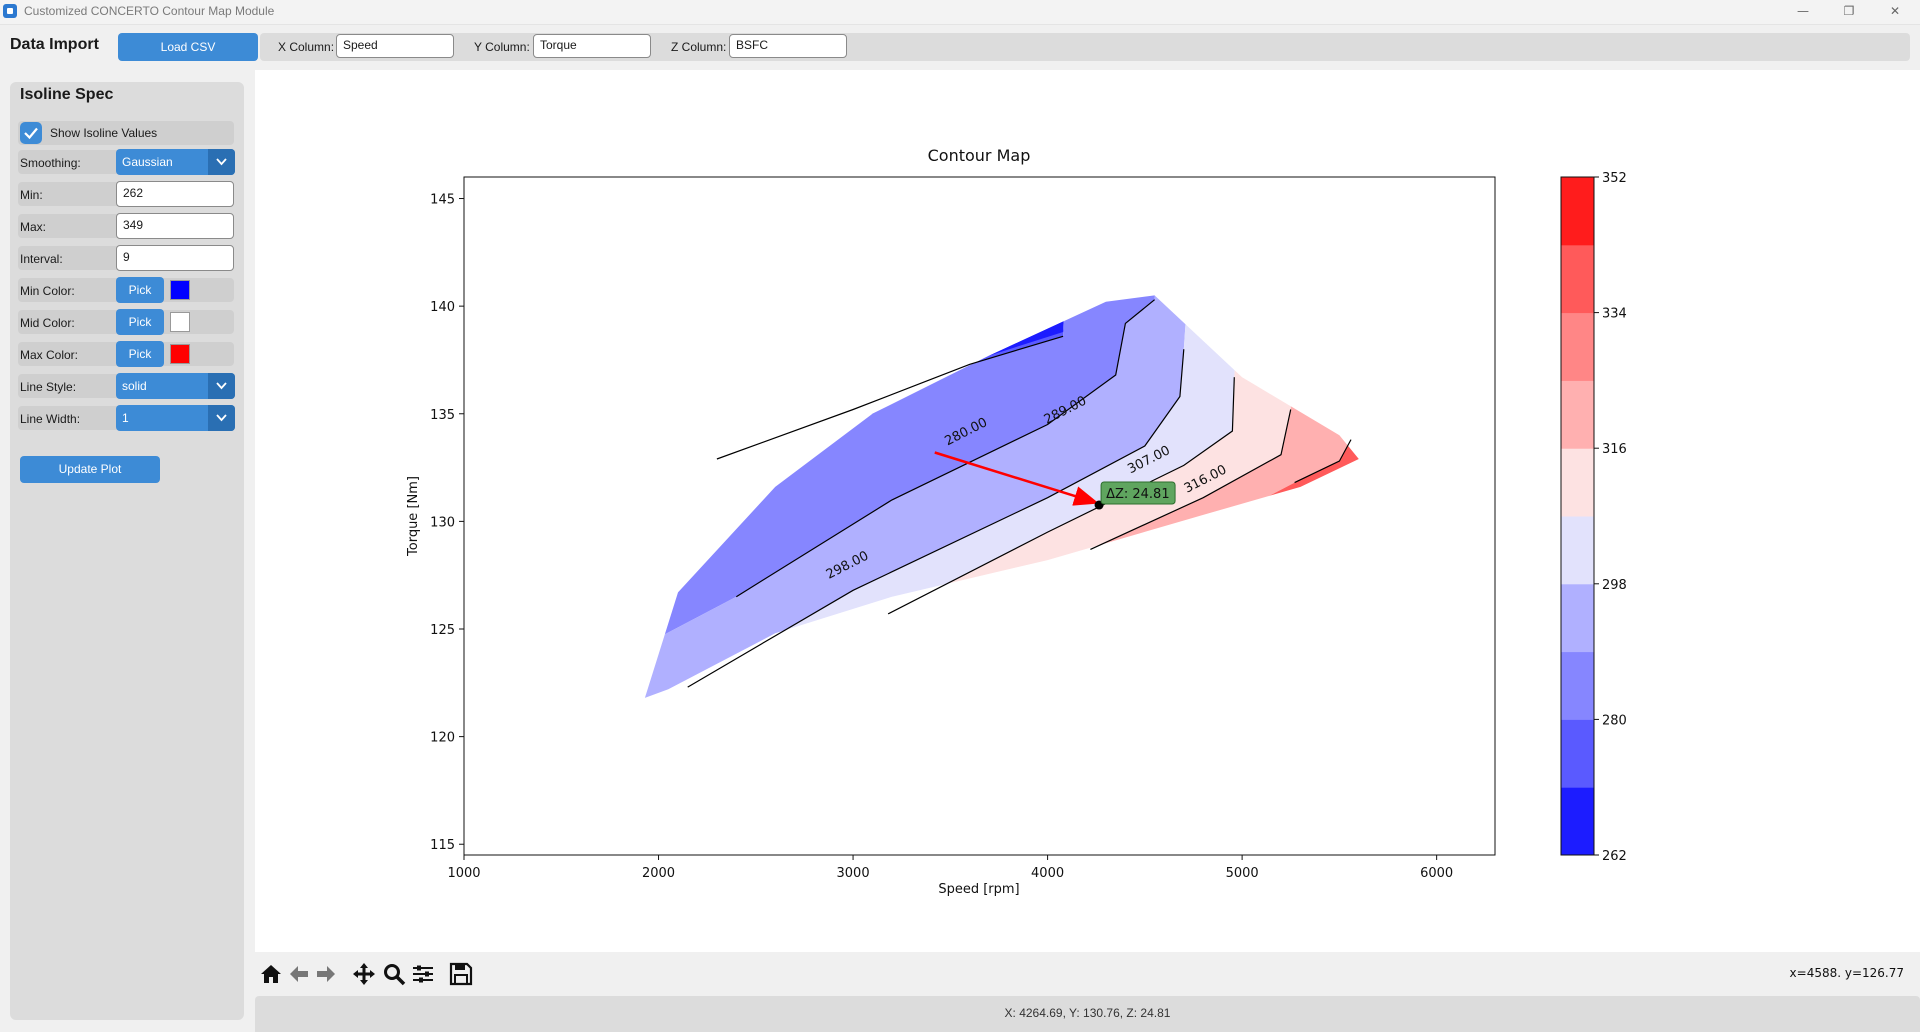  I want to click on save-icon, so click(461, 974).